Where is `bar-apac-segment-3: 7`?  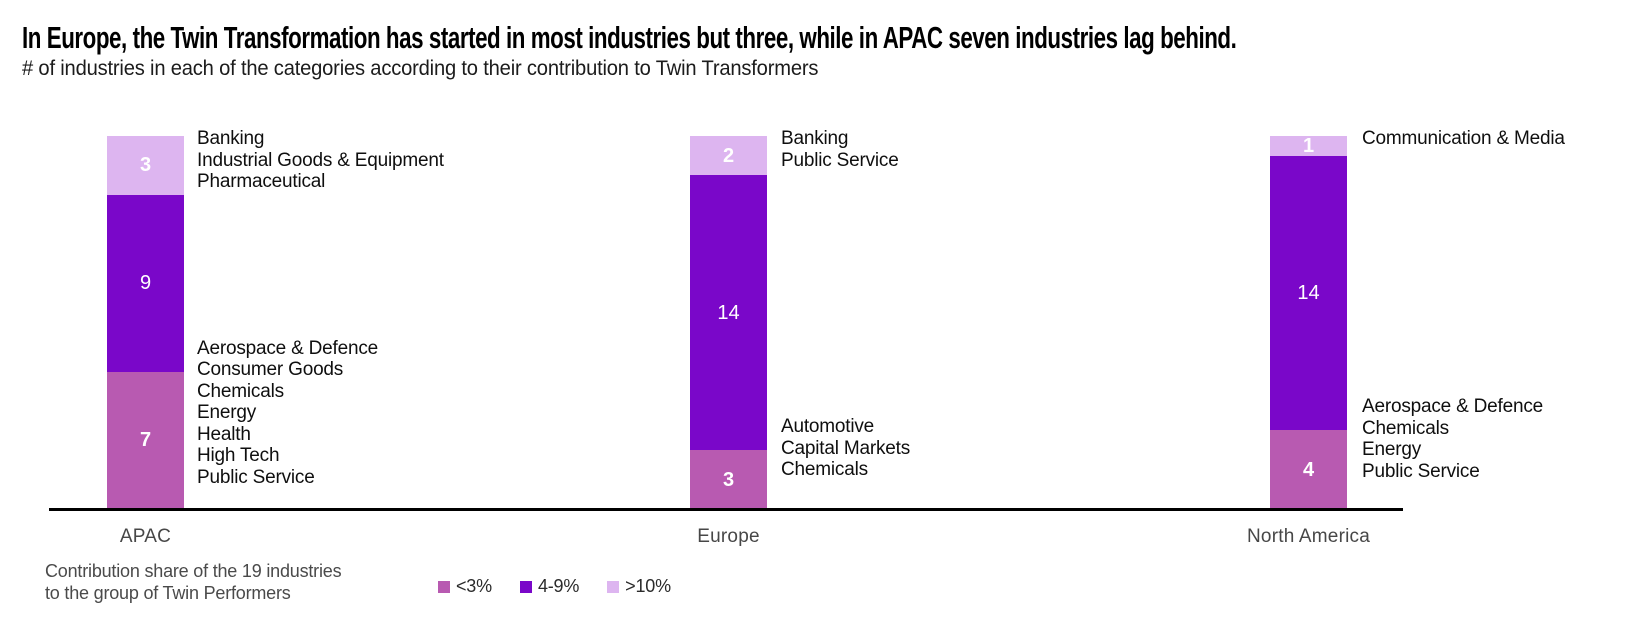 bar-apac-segment-3: 7 is located at coordinates (145, 440).